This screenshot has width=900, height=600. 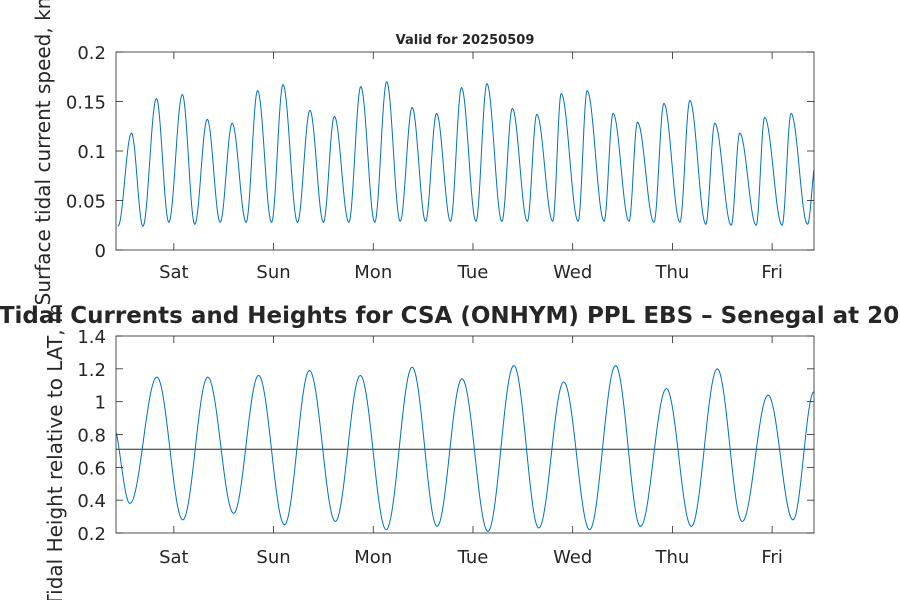 I want to click on current-speed-chart-title: Valid for 20250509, so click(x=465, y=40).